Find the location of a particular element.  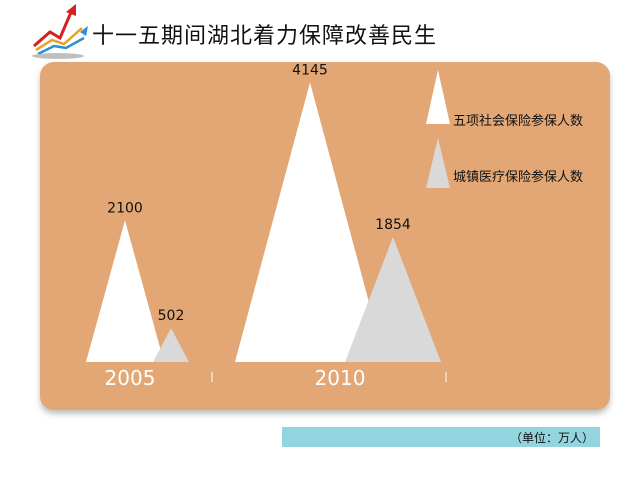

data-label: 2100 is located at coordinates (125, 208).